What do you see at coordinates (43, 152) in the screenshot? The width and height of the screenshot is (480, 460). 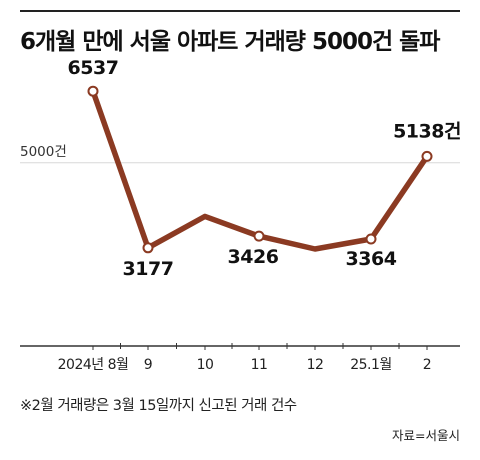 I see `reference-line-label: 5000건` at bounding box center [43, 152].